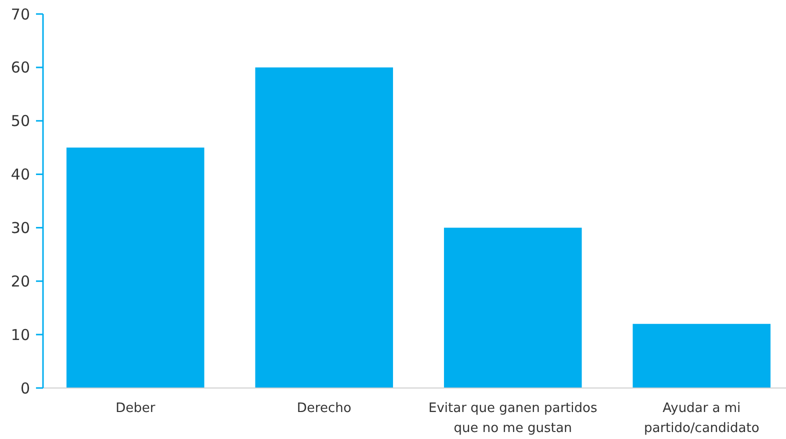  What do you see at coordinates (20, 227) in the screenshot?
I see `y-tick-label: 30` at bounding box center [20, 227].